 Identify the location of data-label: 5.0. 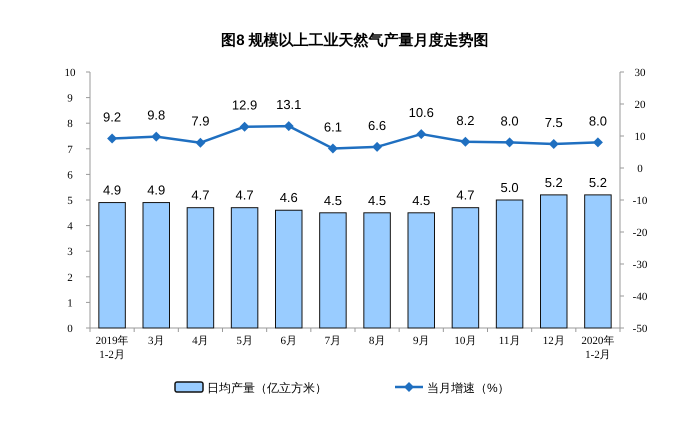
(509, 187).